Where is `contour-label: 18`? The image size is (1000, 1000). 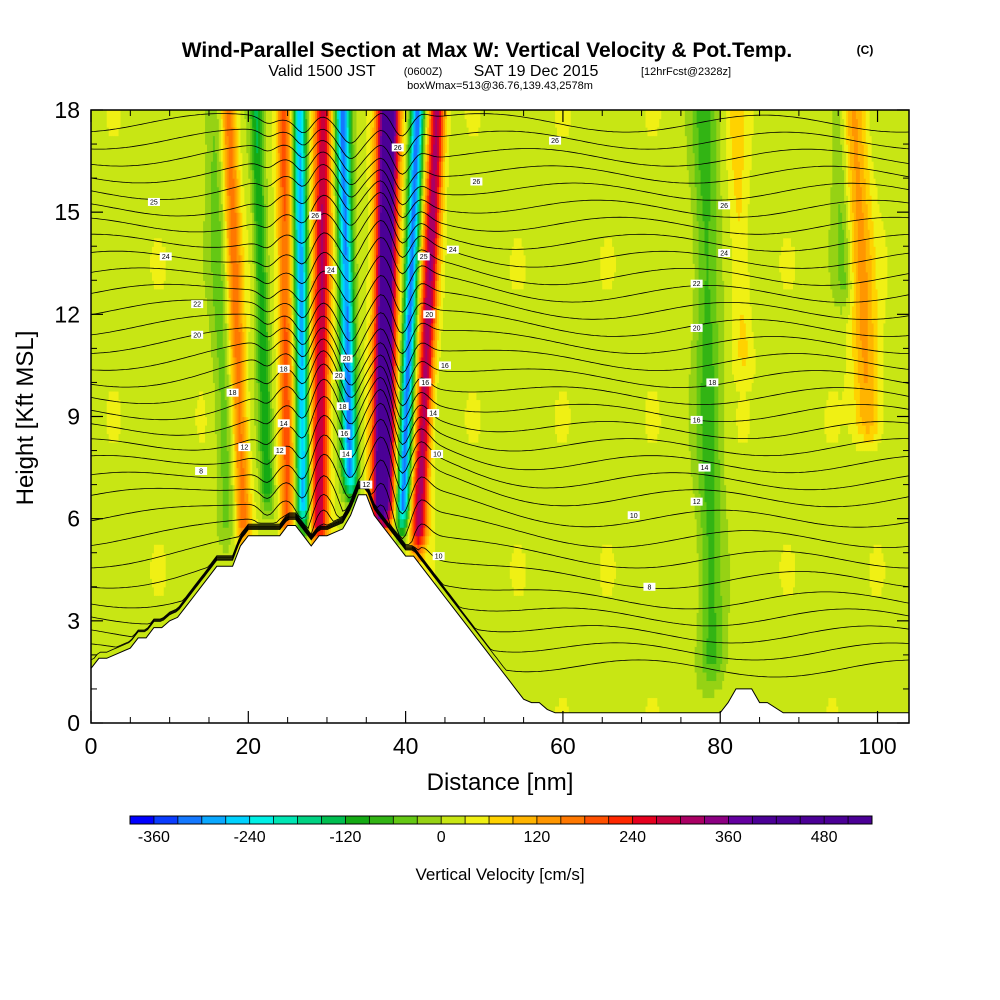
contour-label: 18 is located at coordinates (283, 368).